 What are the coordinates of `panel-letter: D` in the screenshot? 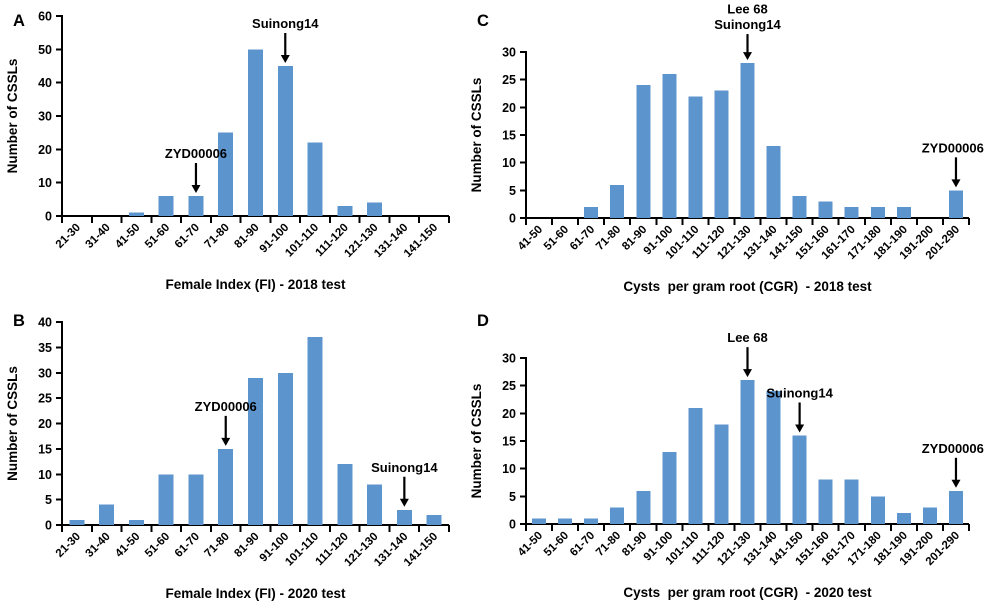 It's located at (483, 321).